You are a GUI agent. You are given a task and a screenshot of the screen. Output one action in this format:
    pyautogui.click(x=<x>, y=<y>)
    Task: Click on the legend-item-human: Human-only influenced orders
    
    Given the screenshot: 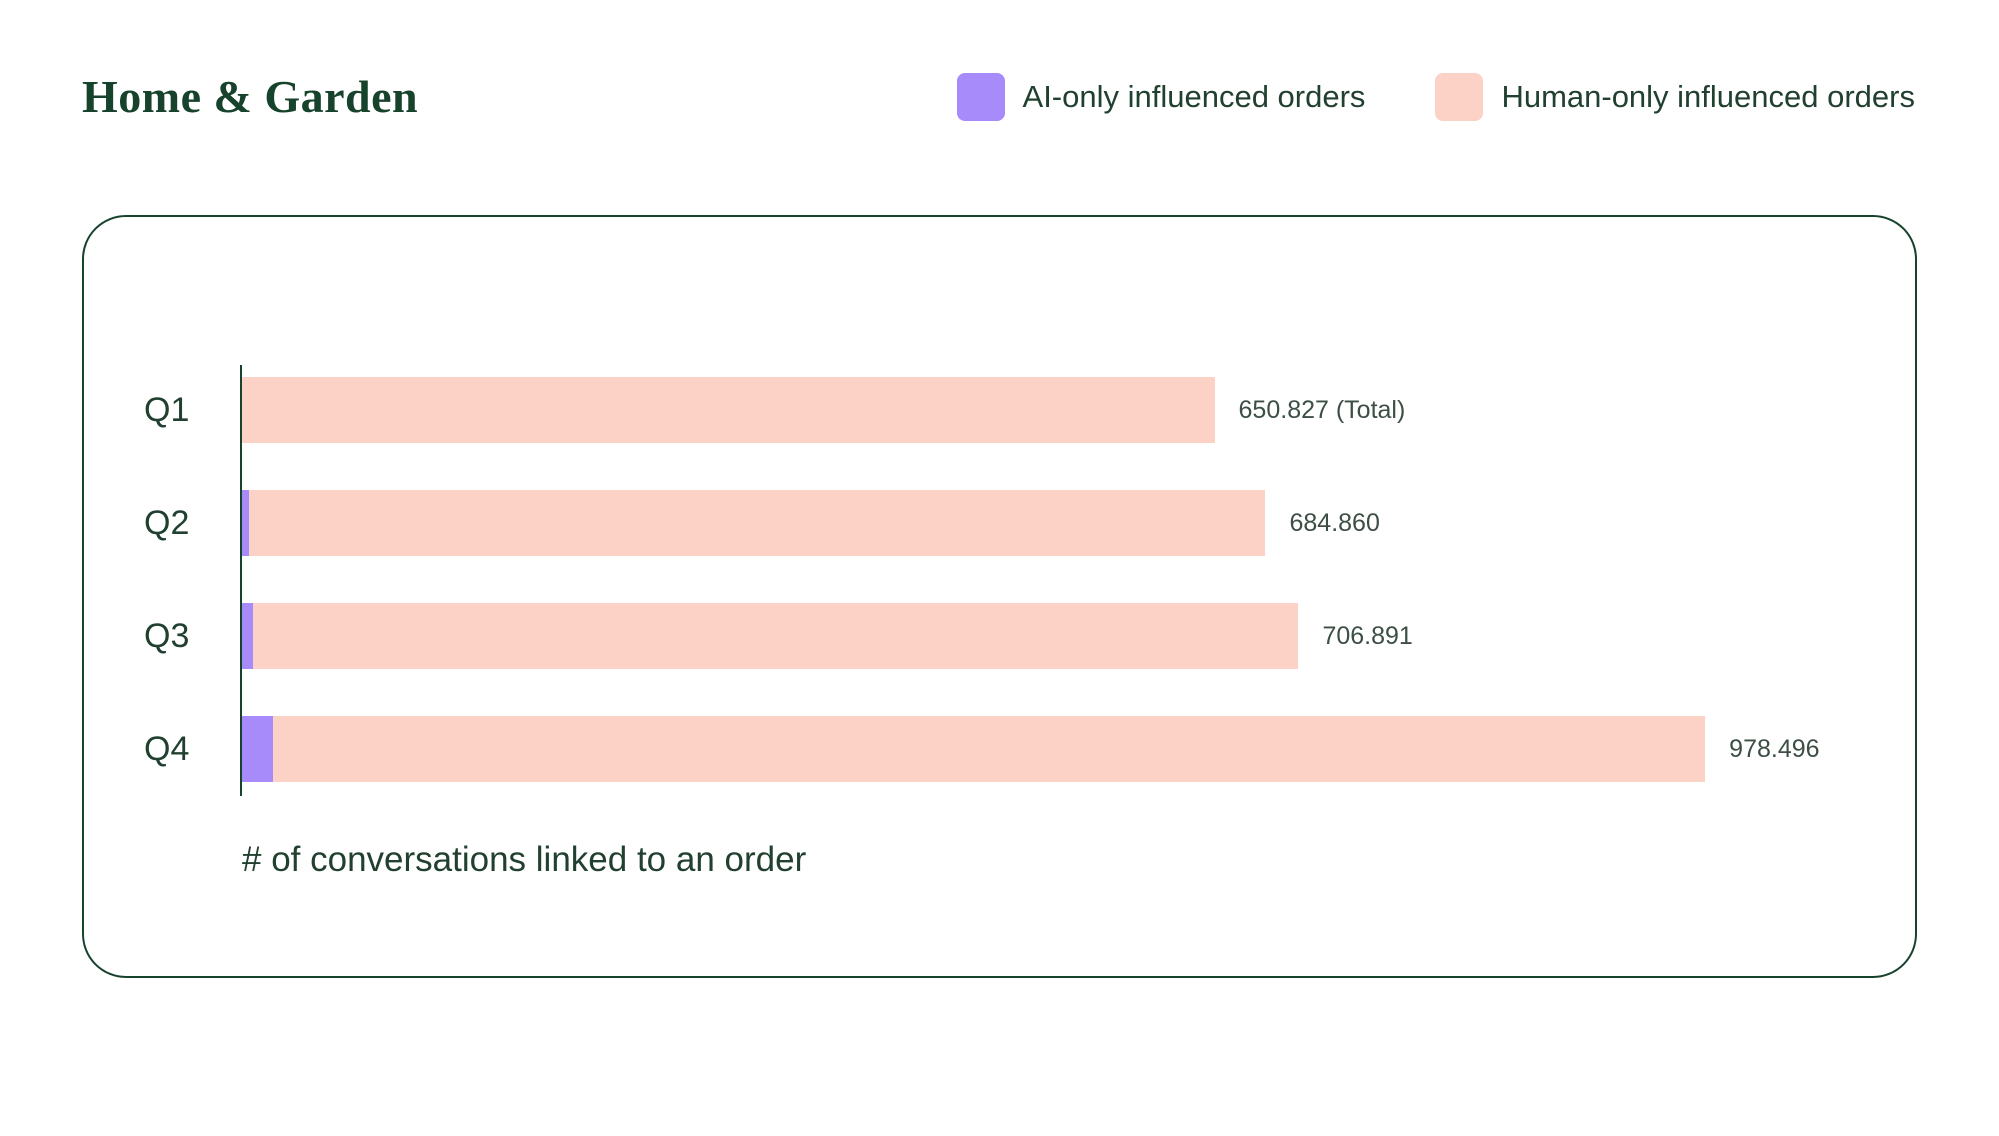 What is the action you would take?
    pyautogui.click(x=1675, y=96)
    